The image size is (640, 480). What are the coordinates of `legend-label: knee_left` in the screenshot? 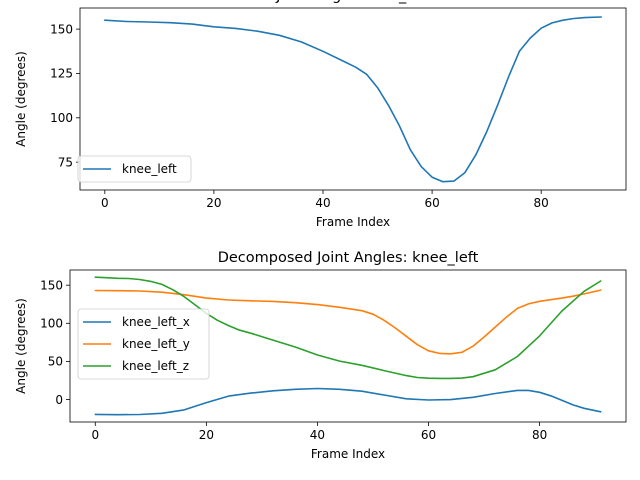 It's located at (149, 169).